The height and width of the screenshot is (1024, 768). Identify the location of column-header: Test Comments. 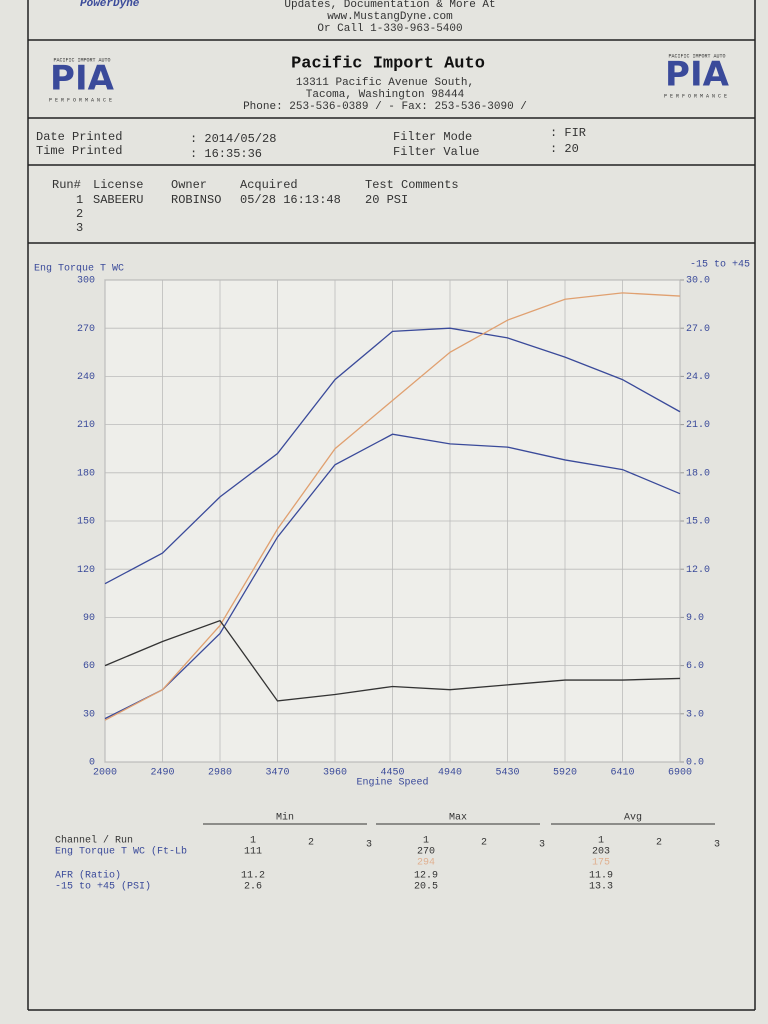
(412, 185).